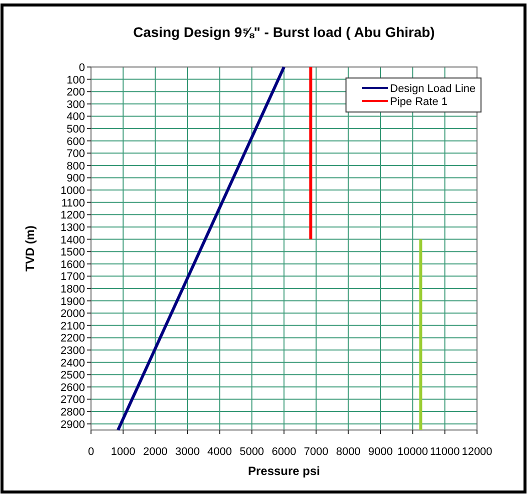 The width and height of the screenshot is (529, 495). Describe the element at coordinates (72, 228) in the screenshot. I see `y-tick-label: 1300` at that location.